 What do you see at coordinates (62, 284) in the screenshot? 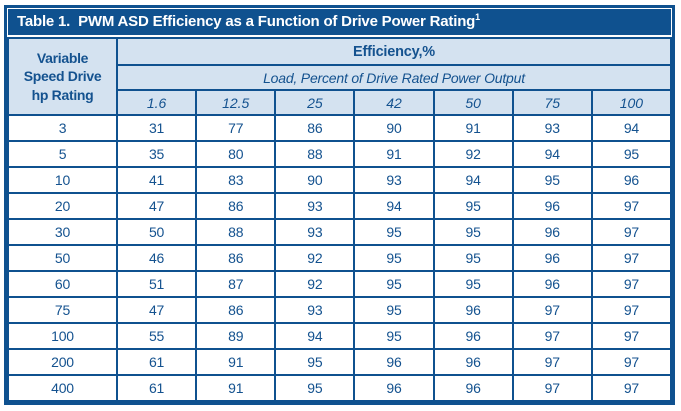
I see `hp-rating-cell: 60` at bounding box center [62, 284].